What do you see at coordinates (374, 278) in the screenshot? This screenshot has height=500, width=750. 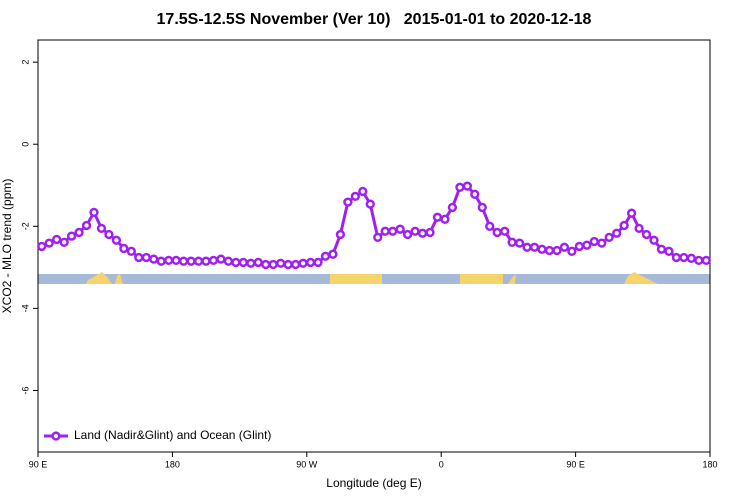 I see `land-ocean-mask` at bounding box center [374, 278].